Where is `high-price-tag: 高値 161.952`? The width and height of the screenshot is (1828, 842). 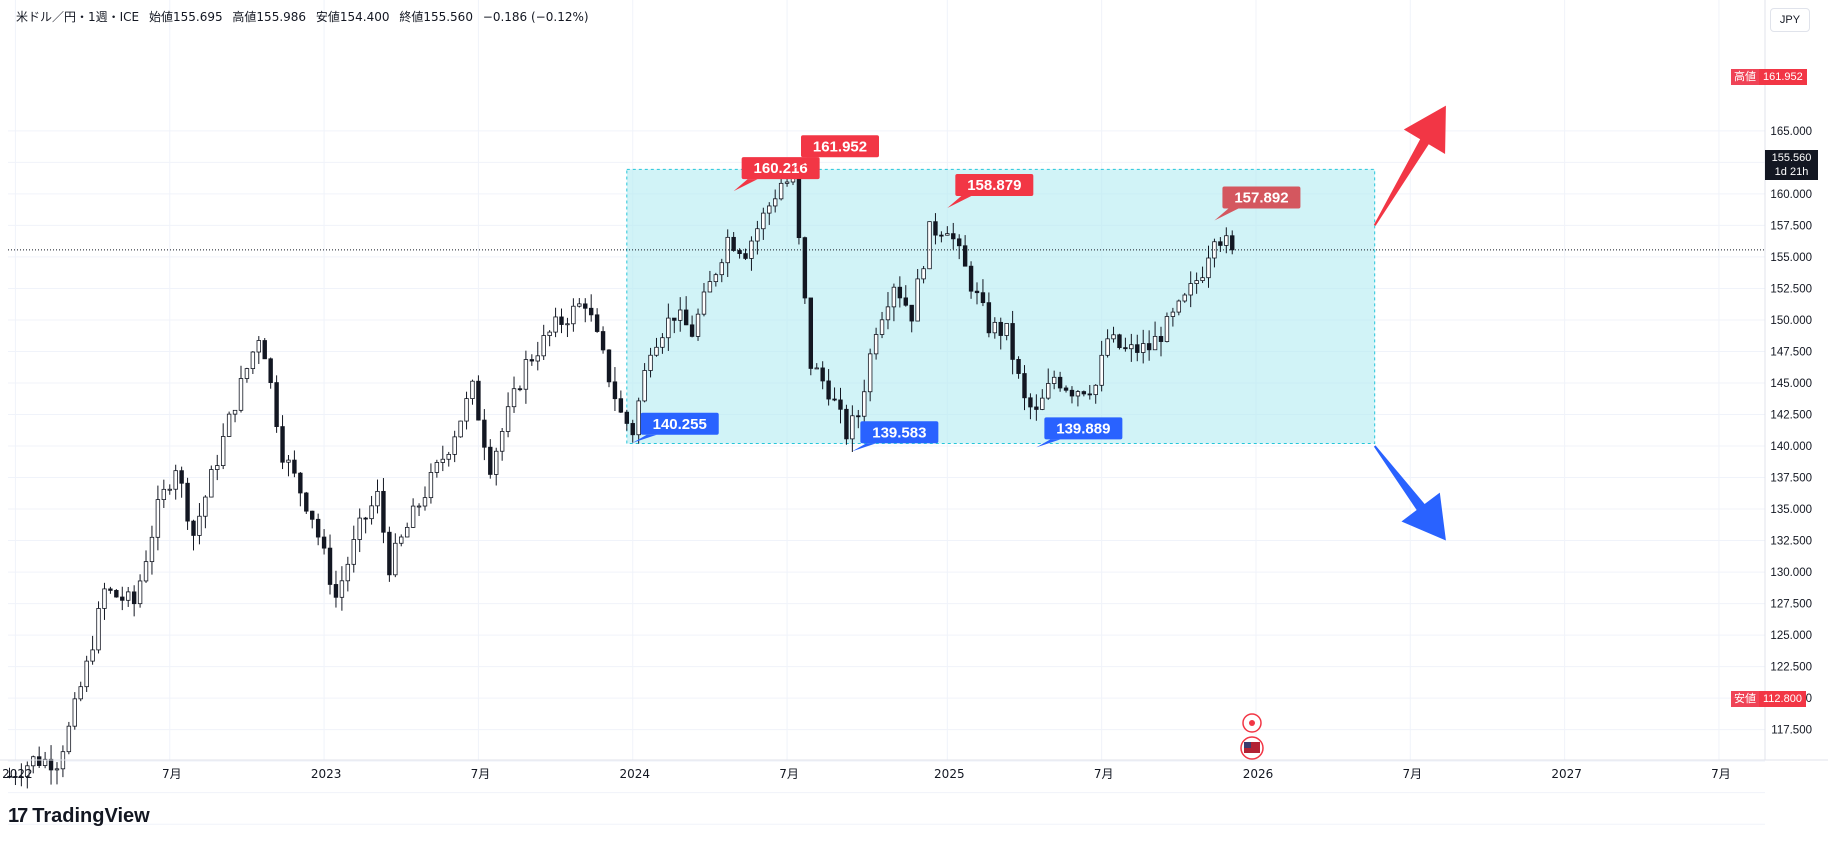 high-price-tag: 高値 161.952 is located at coordinates (1769, 77).